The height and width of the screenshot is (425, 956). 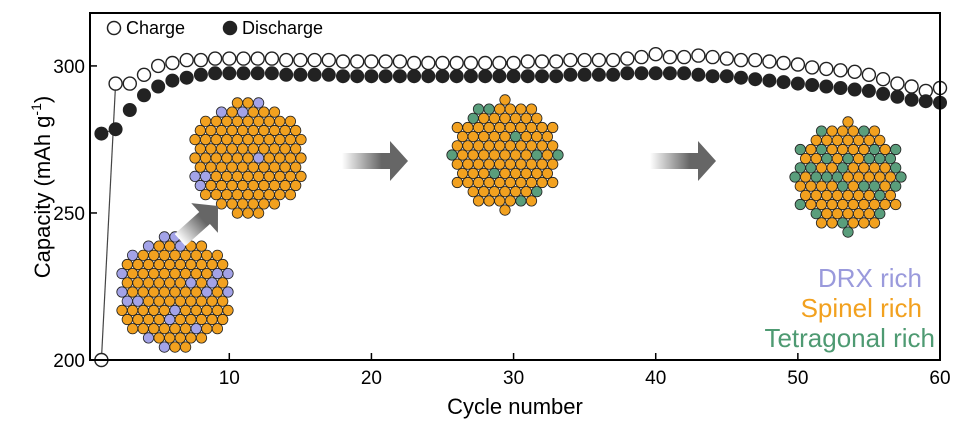 What do you see at coordinates (155, 28) in the screenshot?
I see `legend-charge-label: Charge` at bounding box center [155, 28].